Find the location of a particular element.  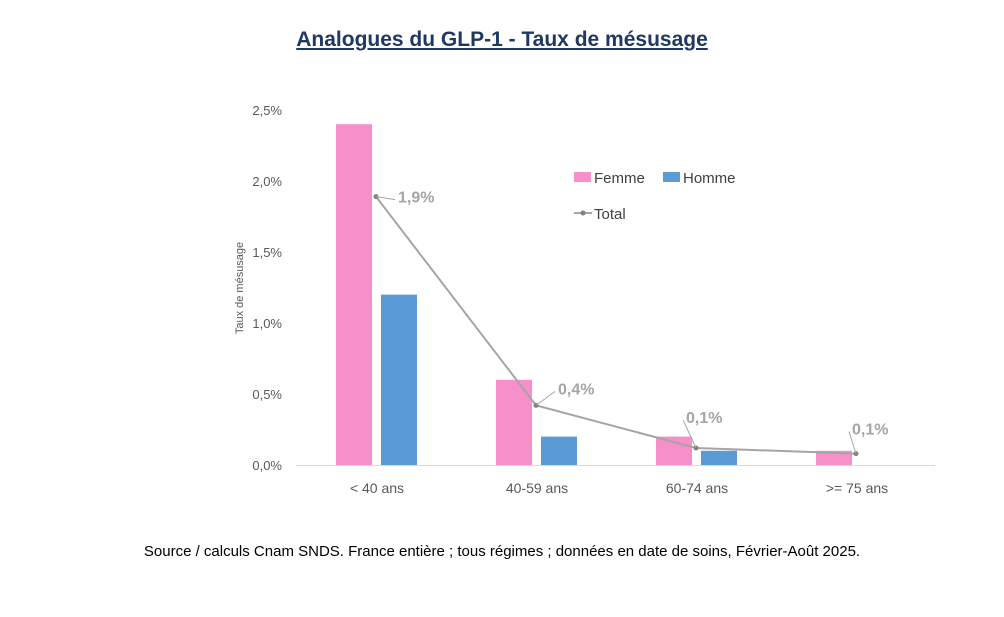

chart-title-text: Analogues du GLP-1 - Taux de mésusage is located at coordinates (502, 39).